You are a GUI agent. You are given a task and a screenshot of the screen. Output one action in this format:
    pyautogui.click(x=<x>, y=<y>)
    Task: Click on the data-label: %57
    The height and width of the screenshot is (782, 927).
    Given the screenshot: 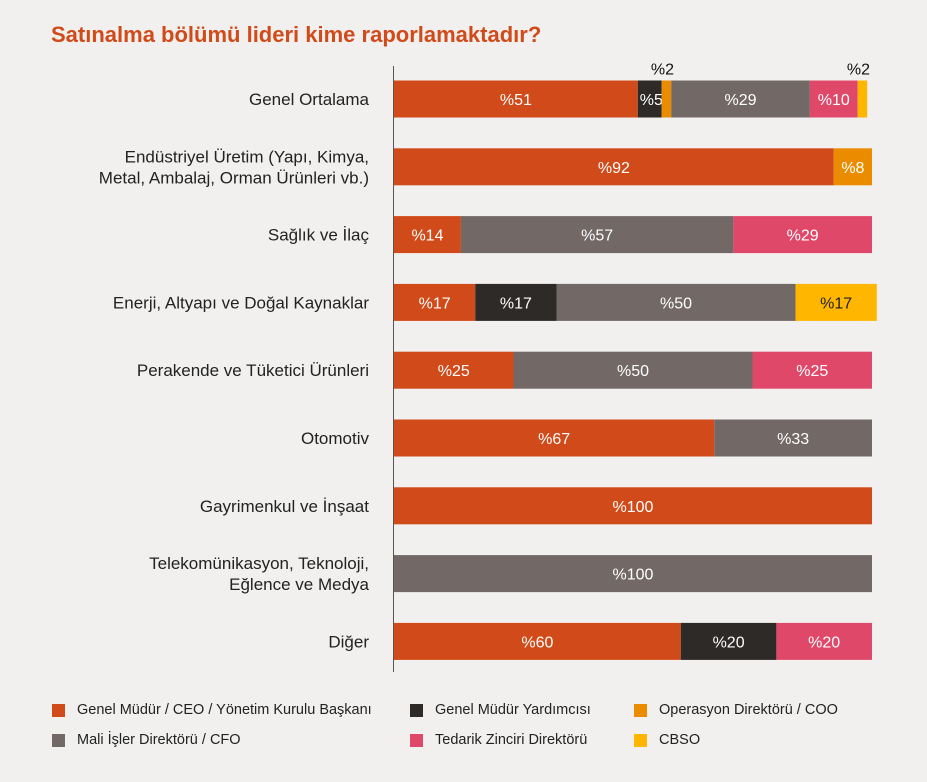 What is the action you would take?
    pyautogui.click(x=597, y=236)
    